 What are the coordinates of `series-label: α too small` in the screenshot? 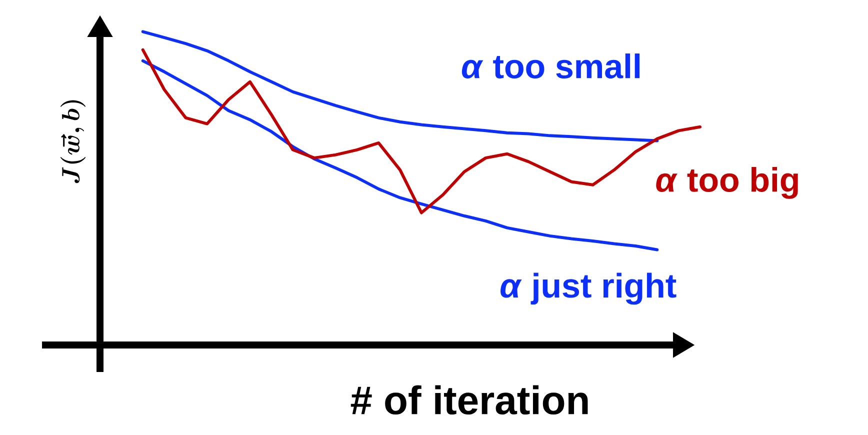 It's located at (551, 66).